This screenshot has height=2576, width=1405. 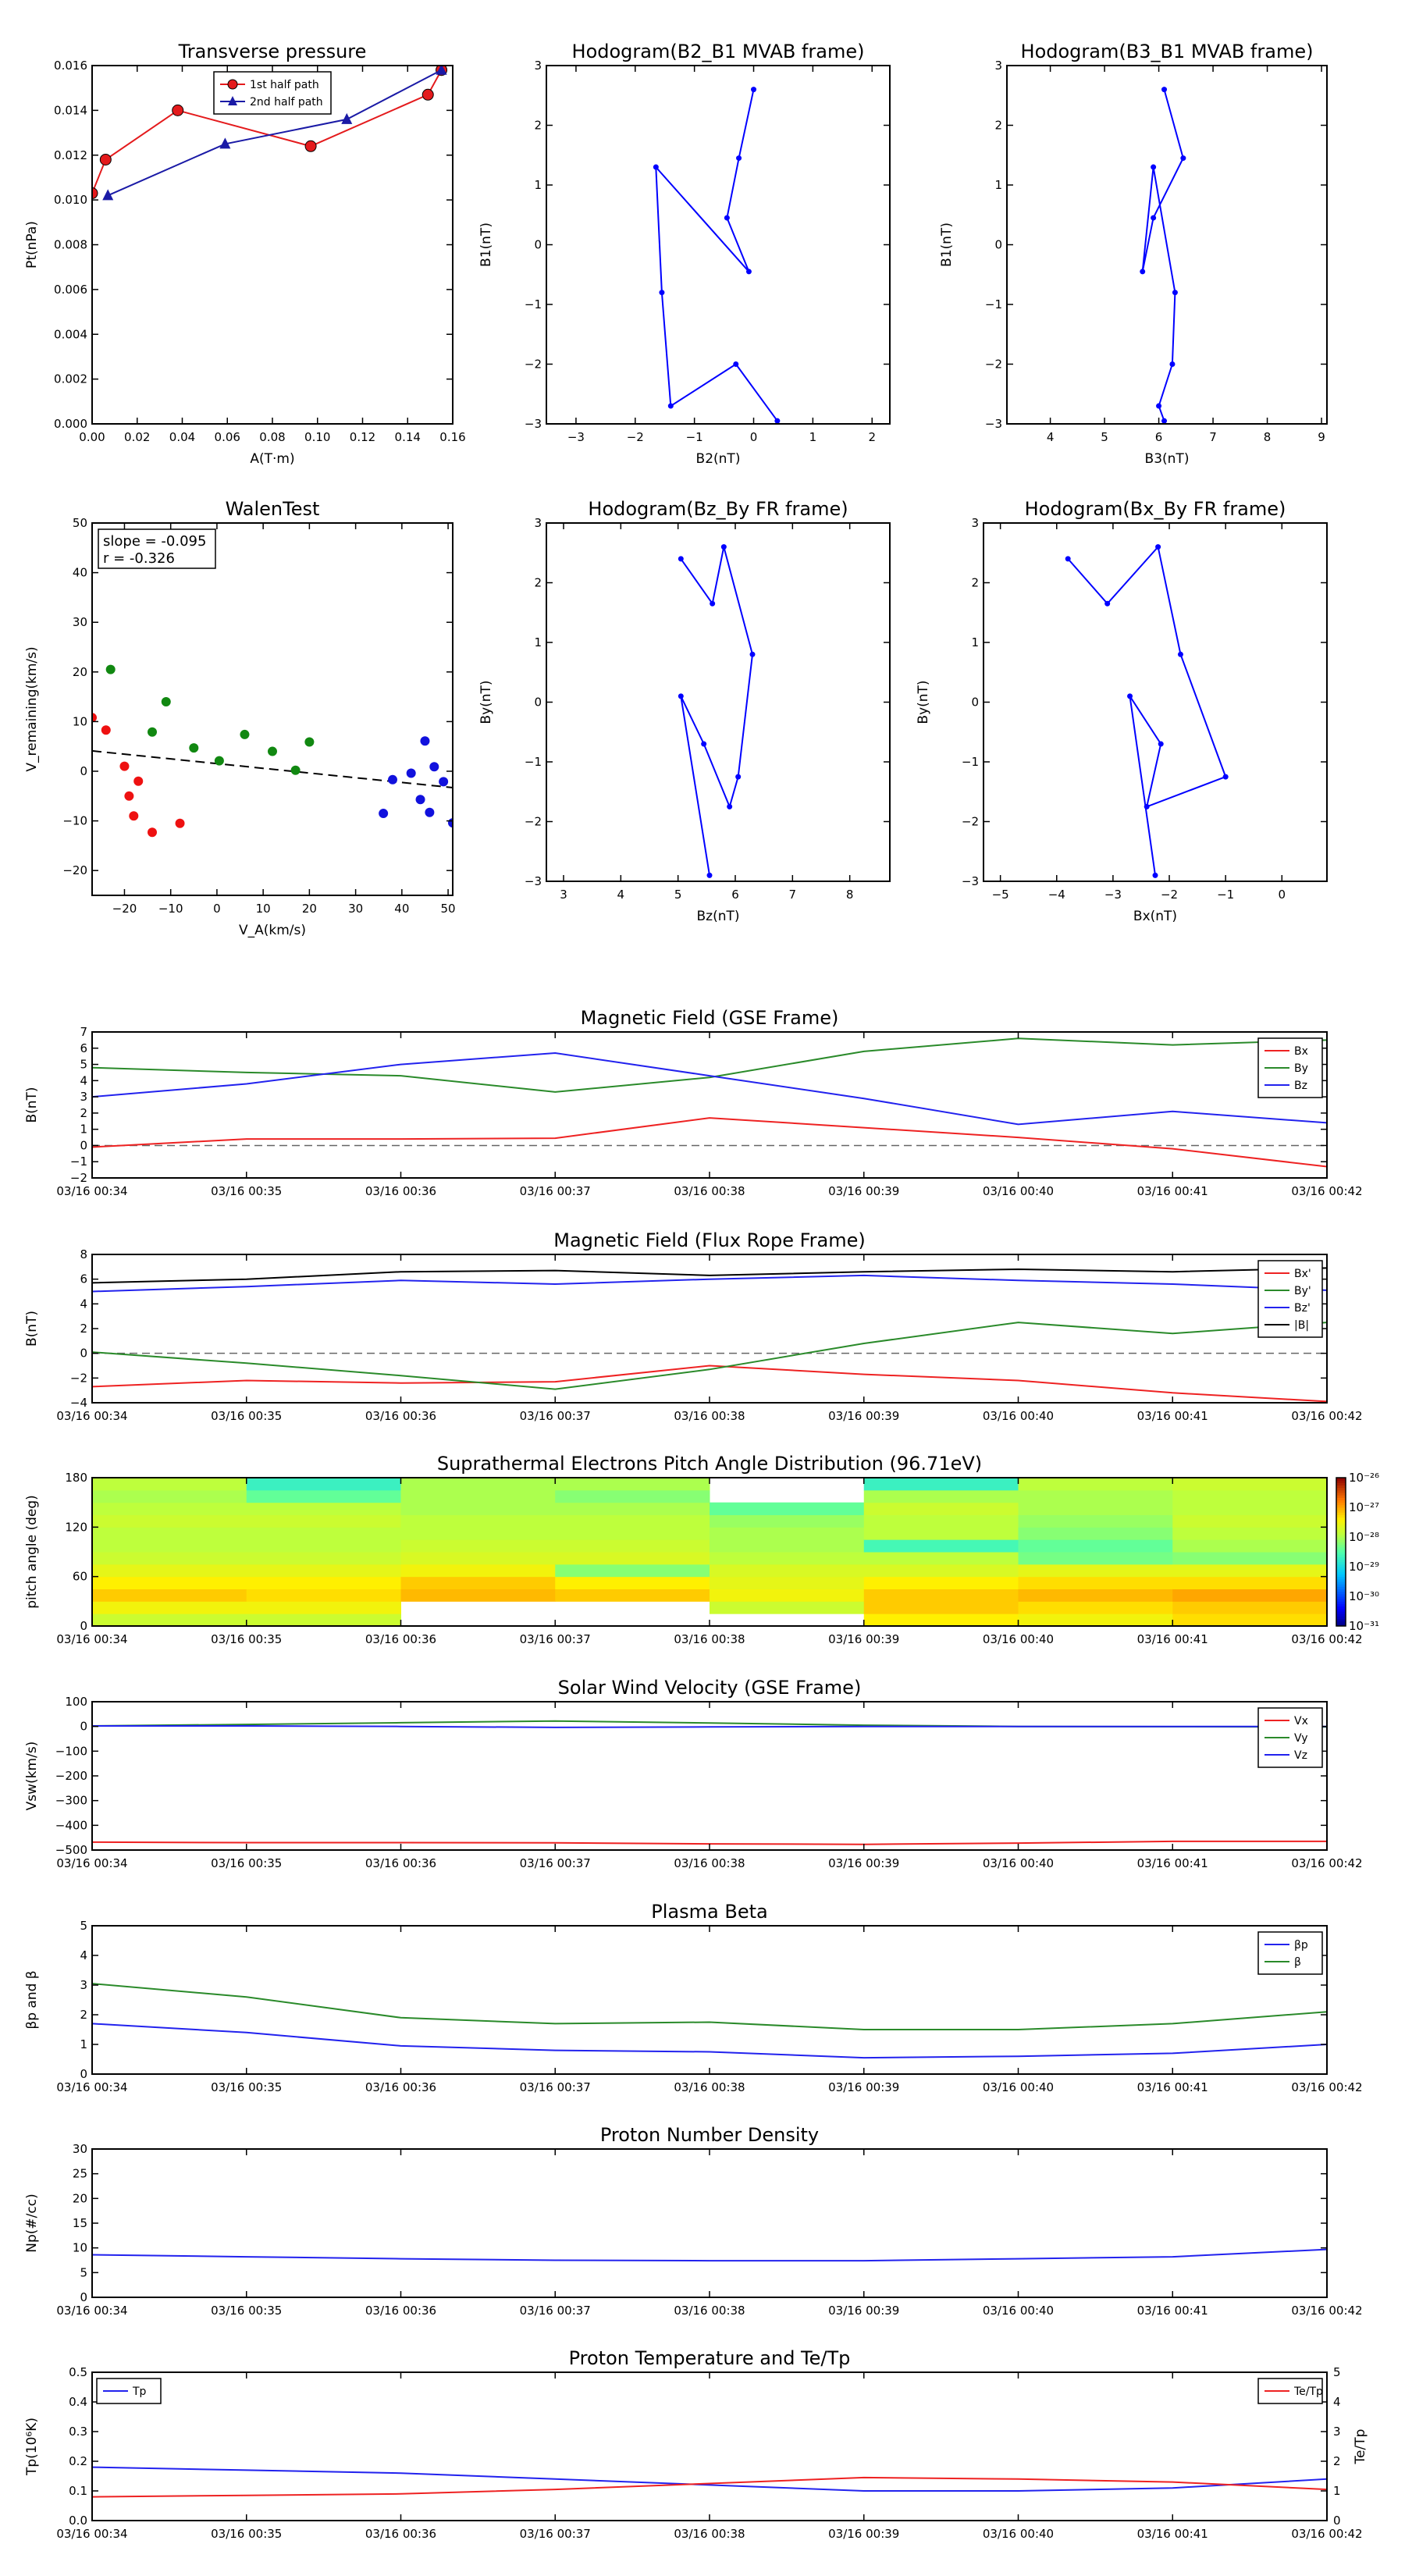 I want to click on magnetic-field-gse-frame, so click(x=710, y=1105).